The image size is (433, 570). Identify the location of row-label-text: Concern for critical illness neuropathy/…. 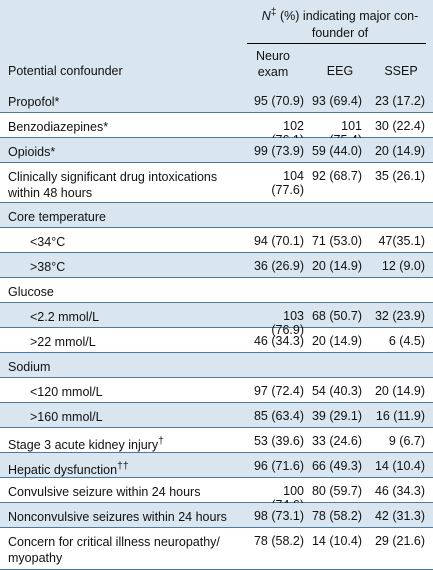
(114, 550).